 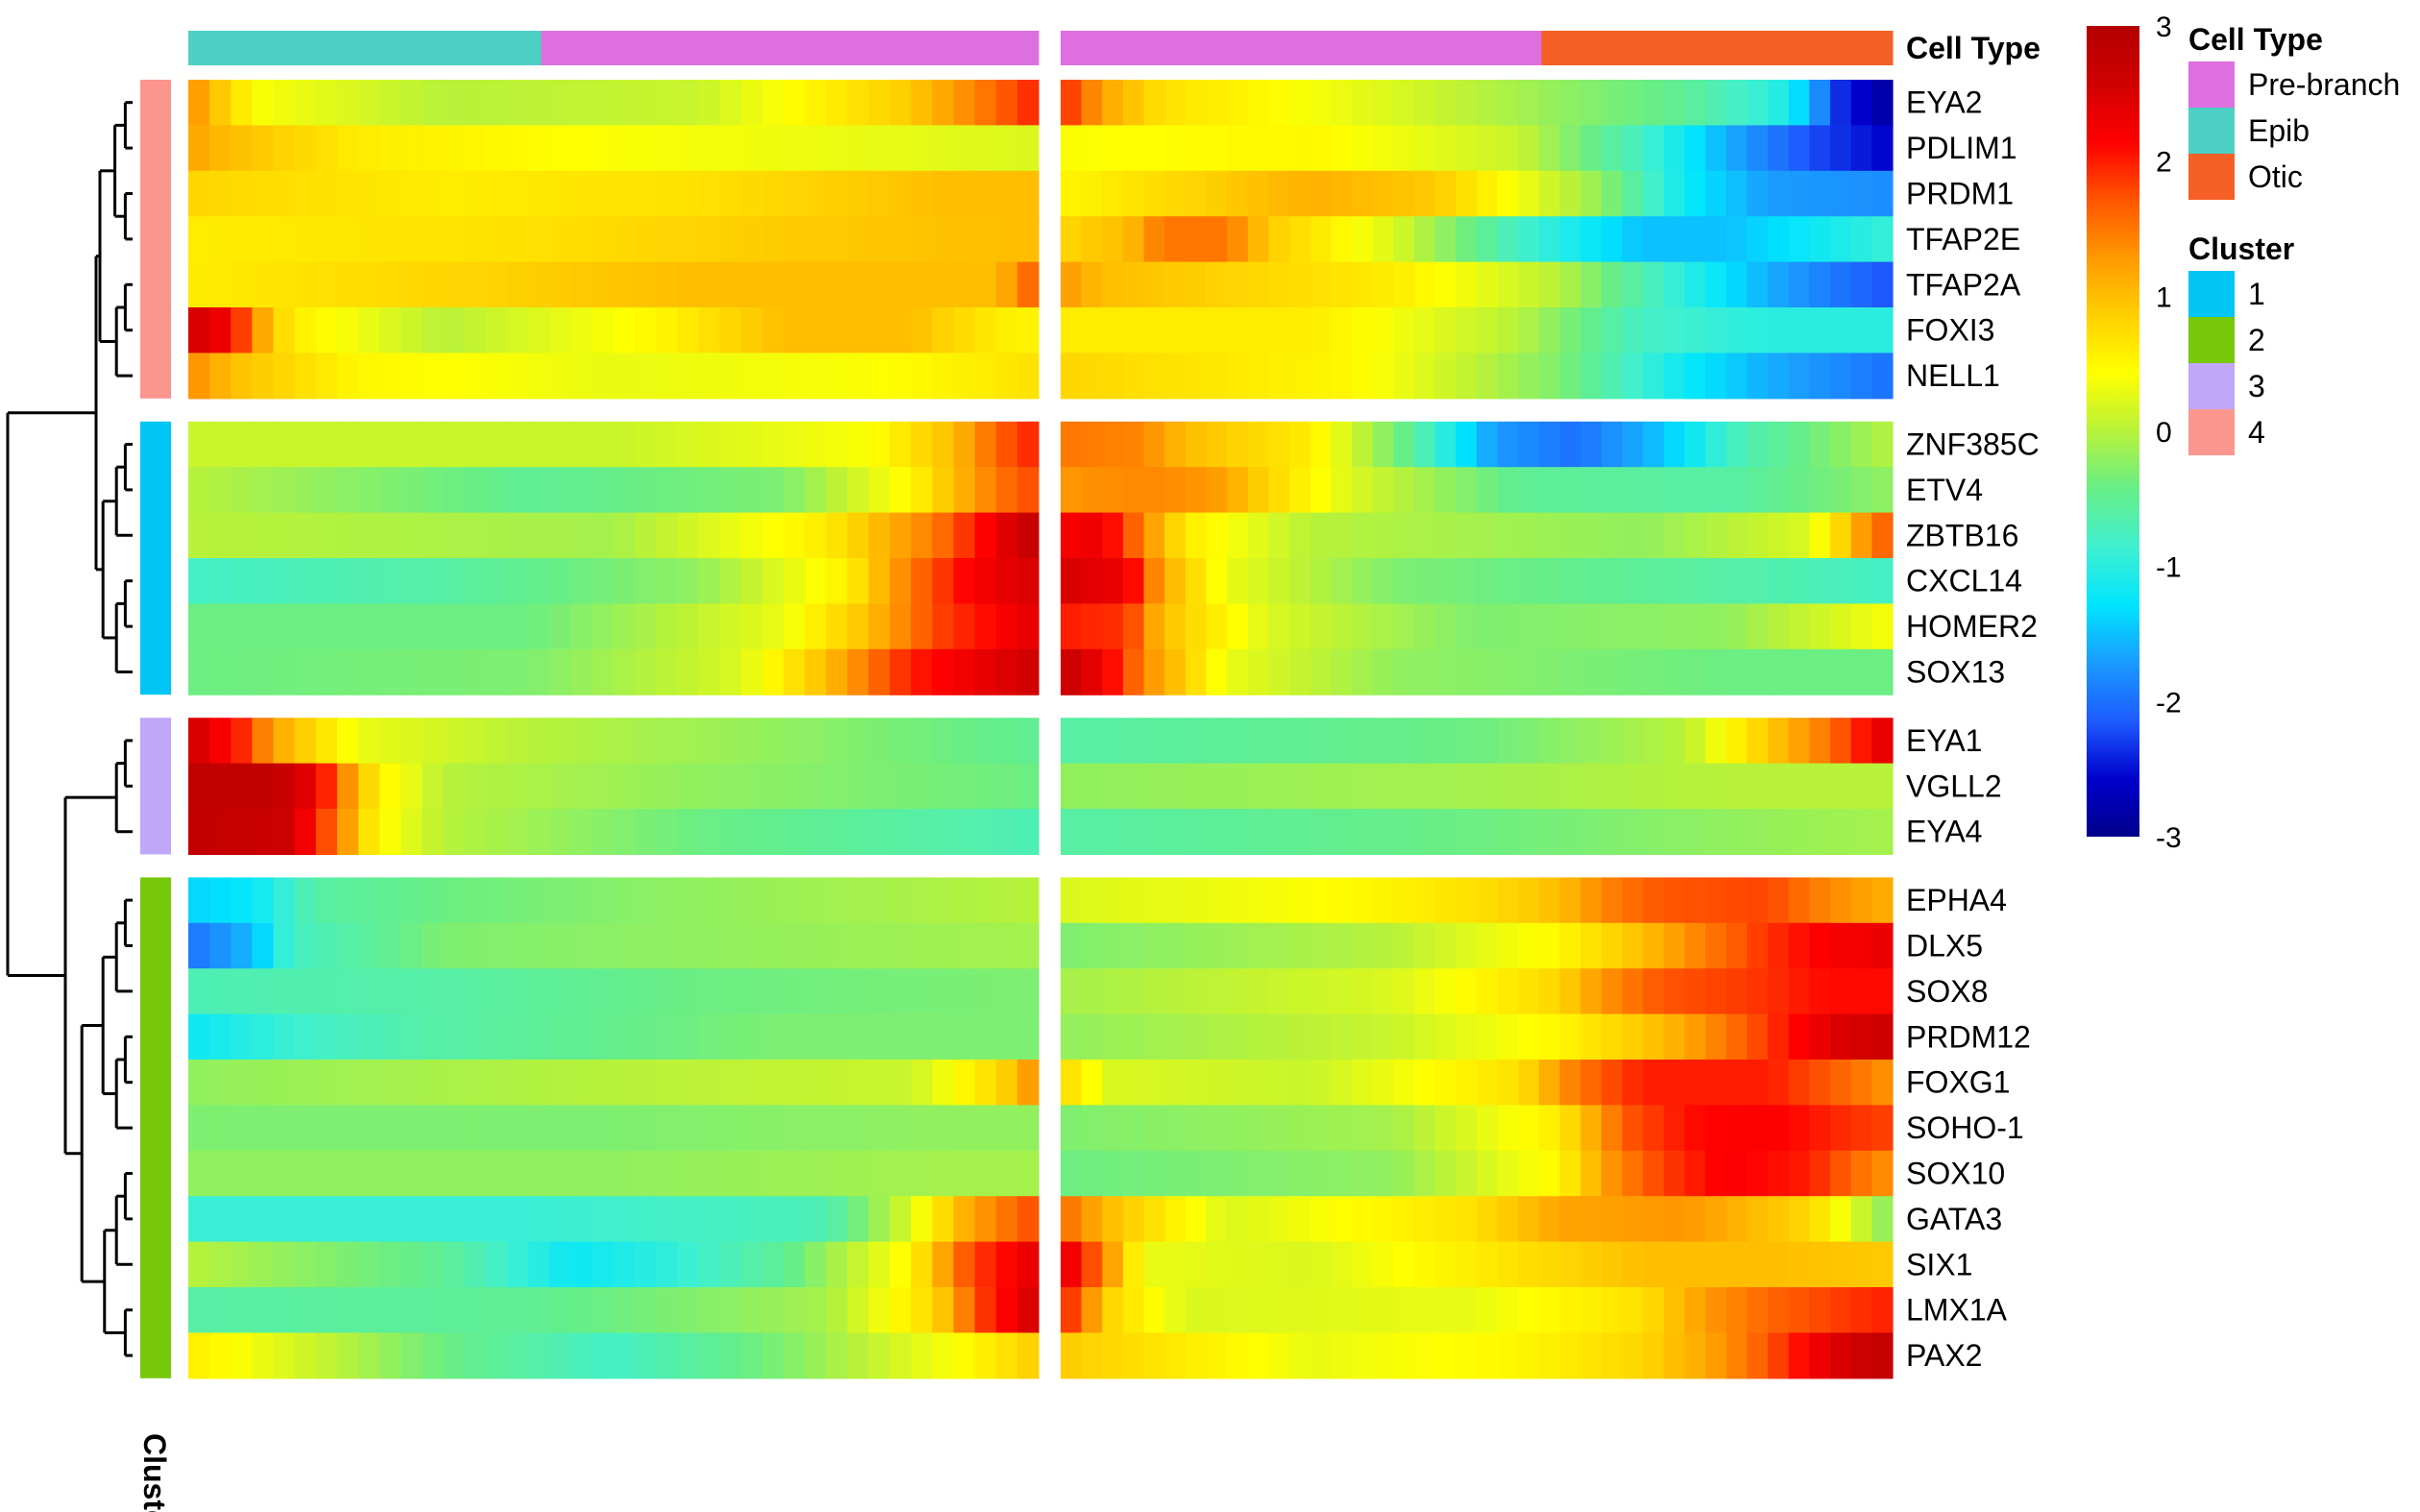 I want to click on cluster-legend-swatch, so click(x=2211, y=340).